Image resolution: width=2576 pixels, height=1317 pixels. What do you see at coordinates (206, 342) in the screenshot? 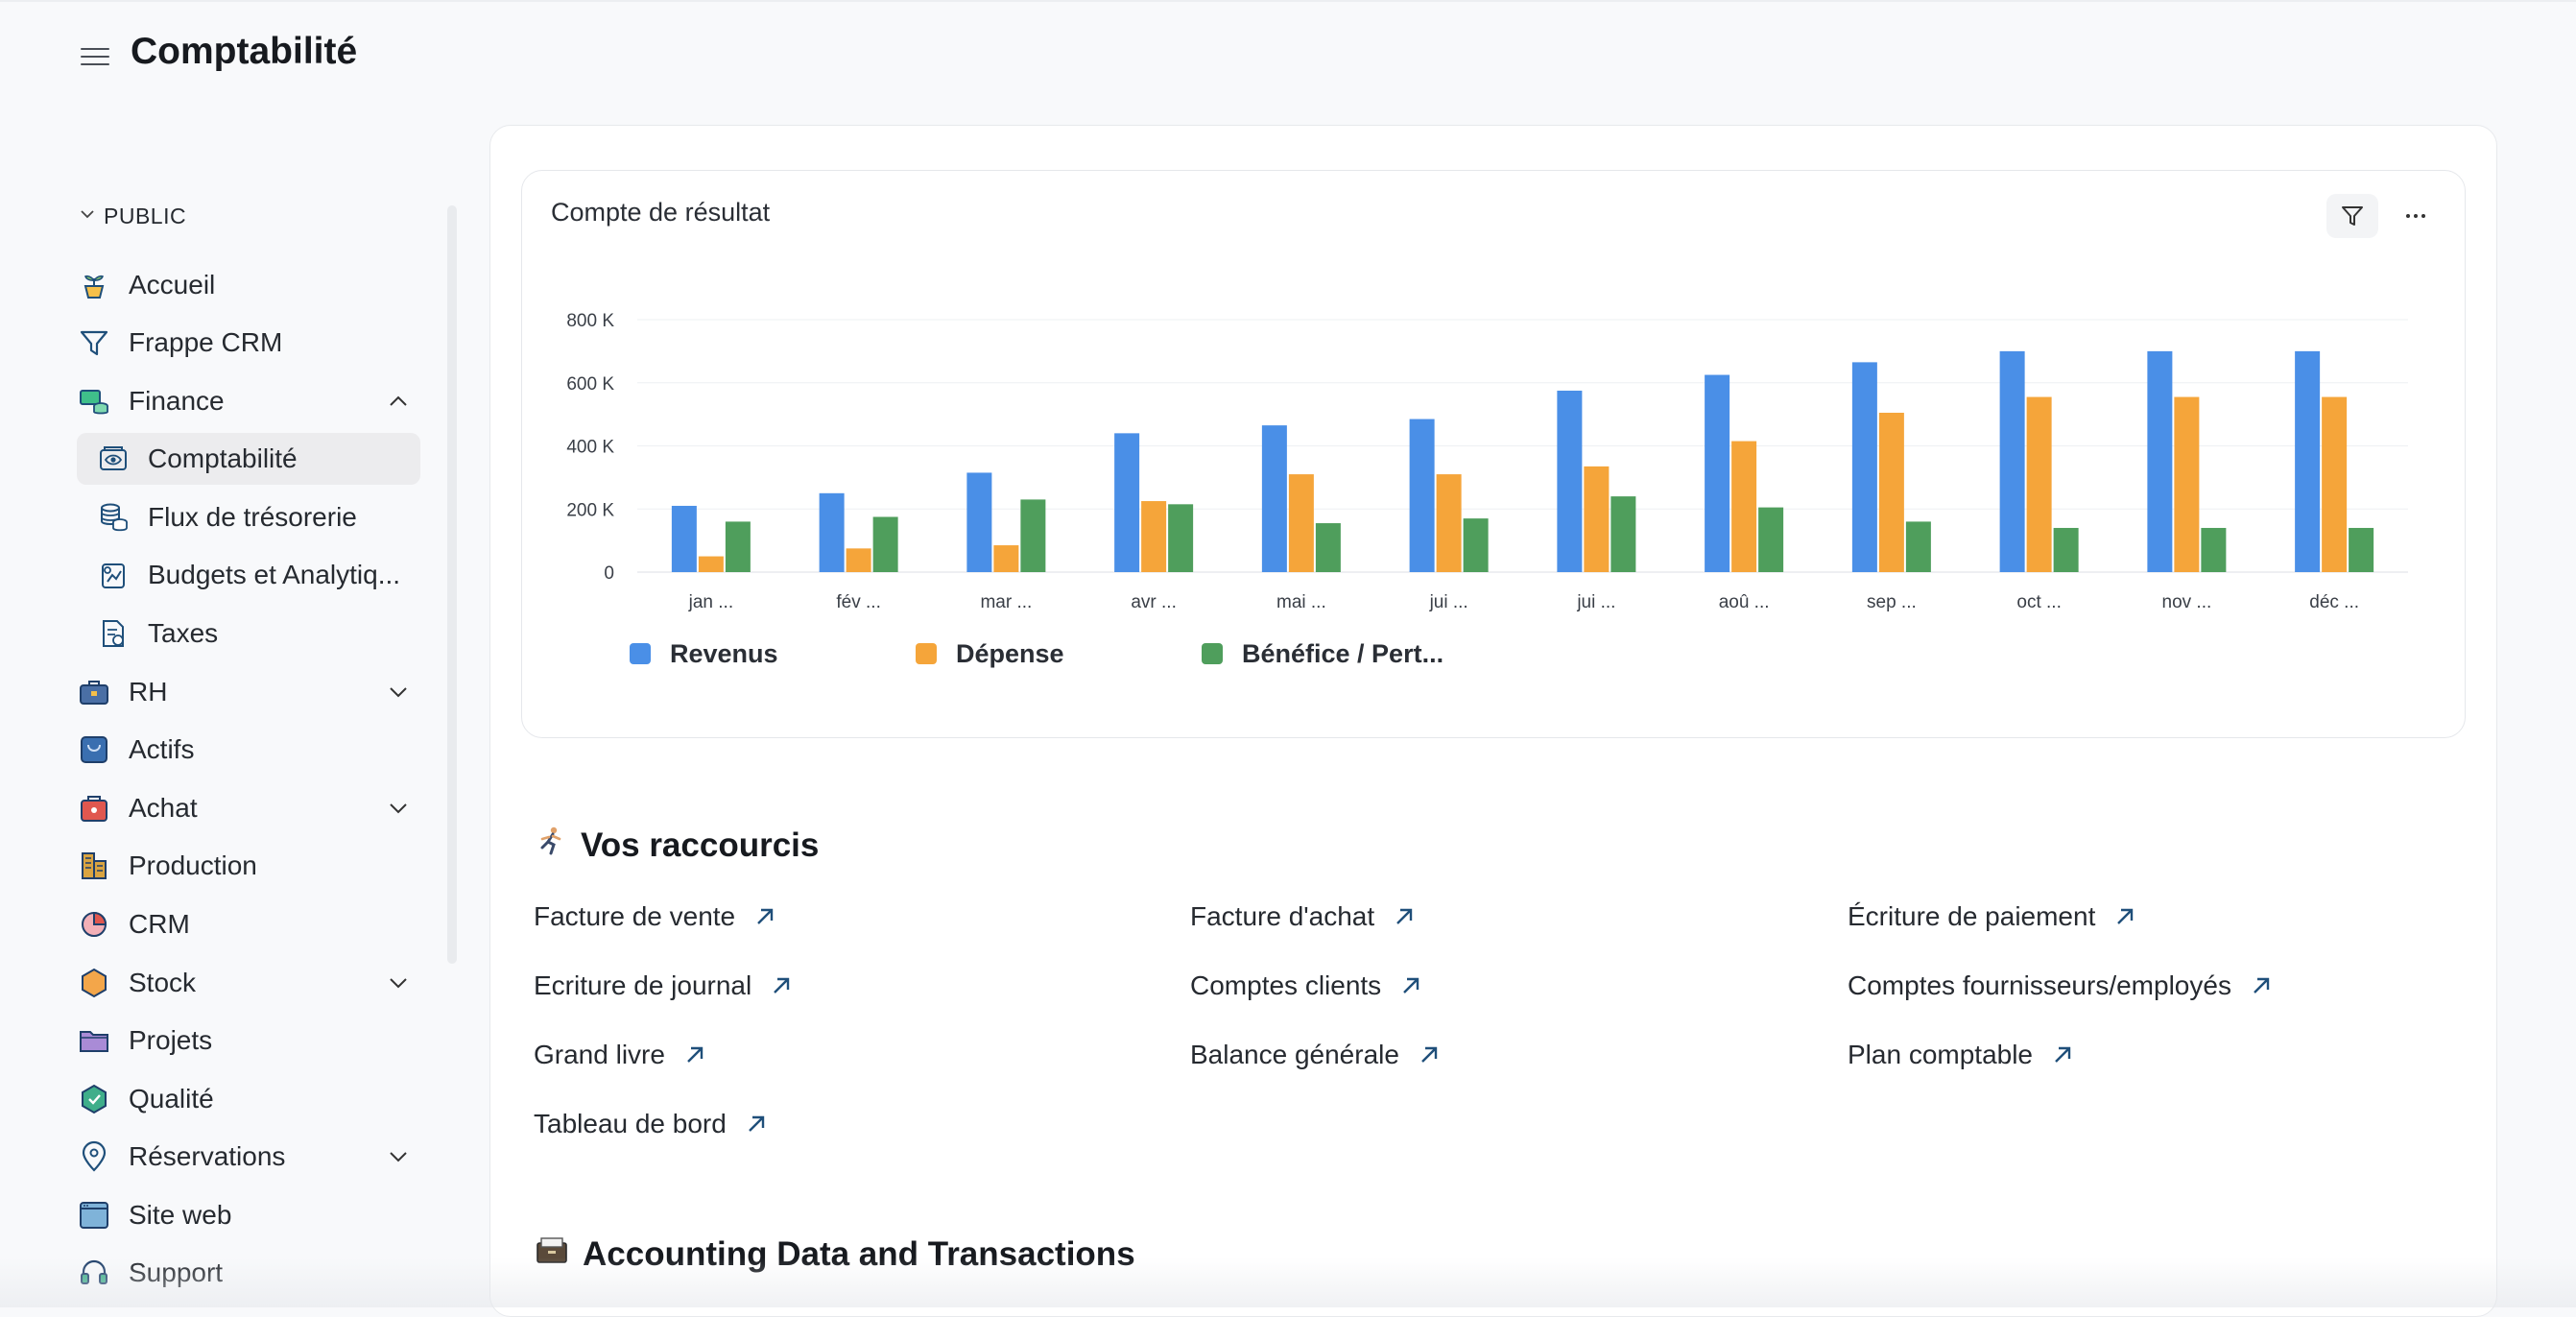
I see `sidebar-item-label: Frappe CRM` at bounding box center [206, 342].